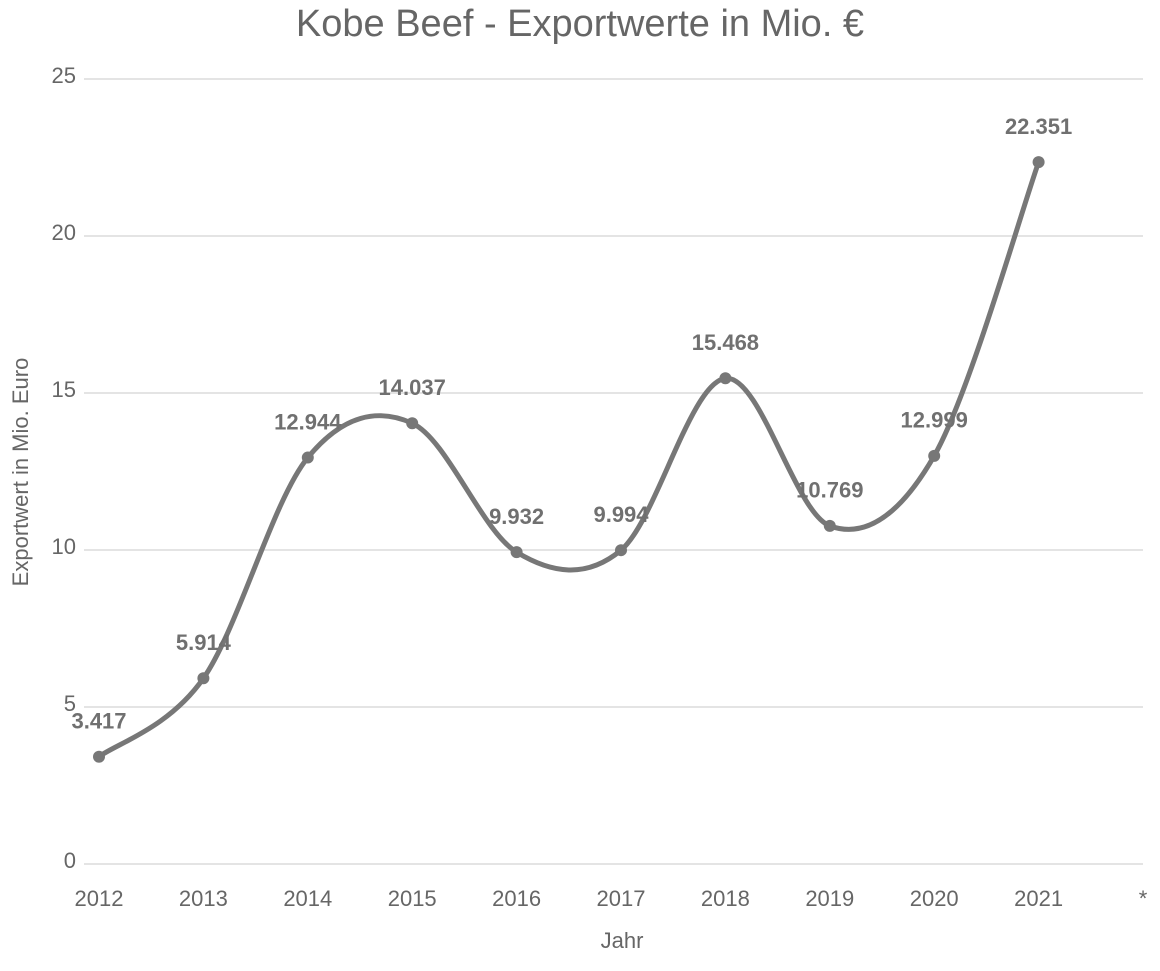 This screenshot has height=971, width=1160. What do you see at coordinates (20, 472) in the screenshot?
I see `y-axis-label: Exportwert in Mio. Euro` at bounding box center [20, 472].